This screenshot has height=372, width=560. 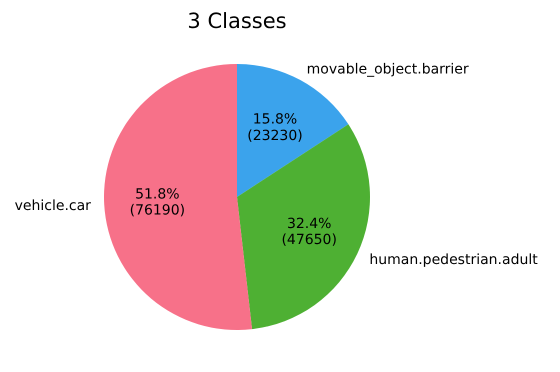 I want to click on data-label: 15.8% (23230), so click(x=275, y=128).